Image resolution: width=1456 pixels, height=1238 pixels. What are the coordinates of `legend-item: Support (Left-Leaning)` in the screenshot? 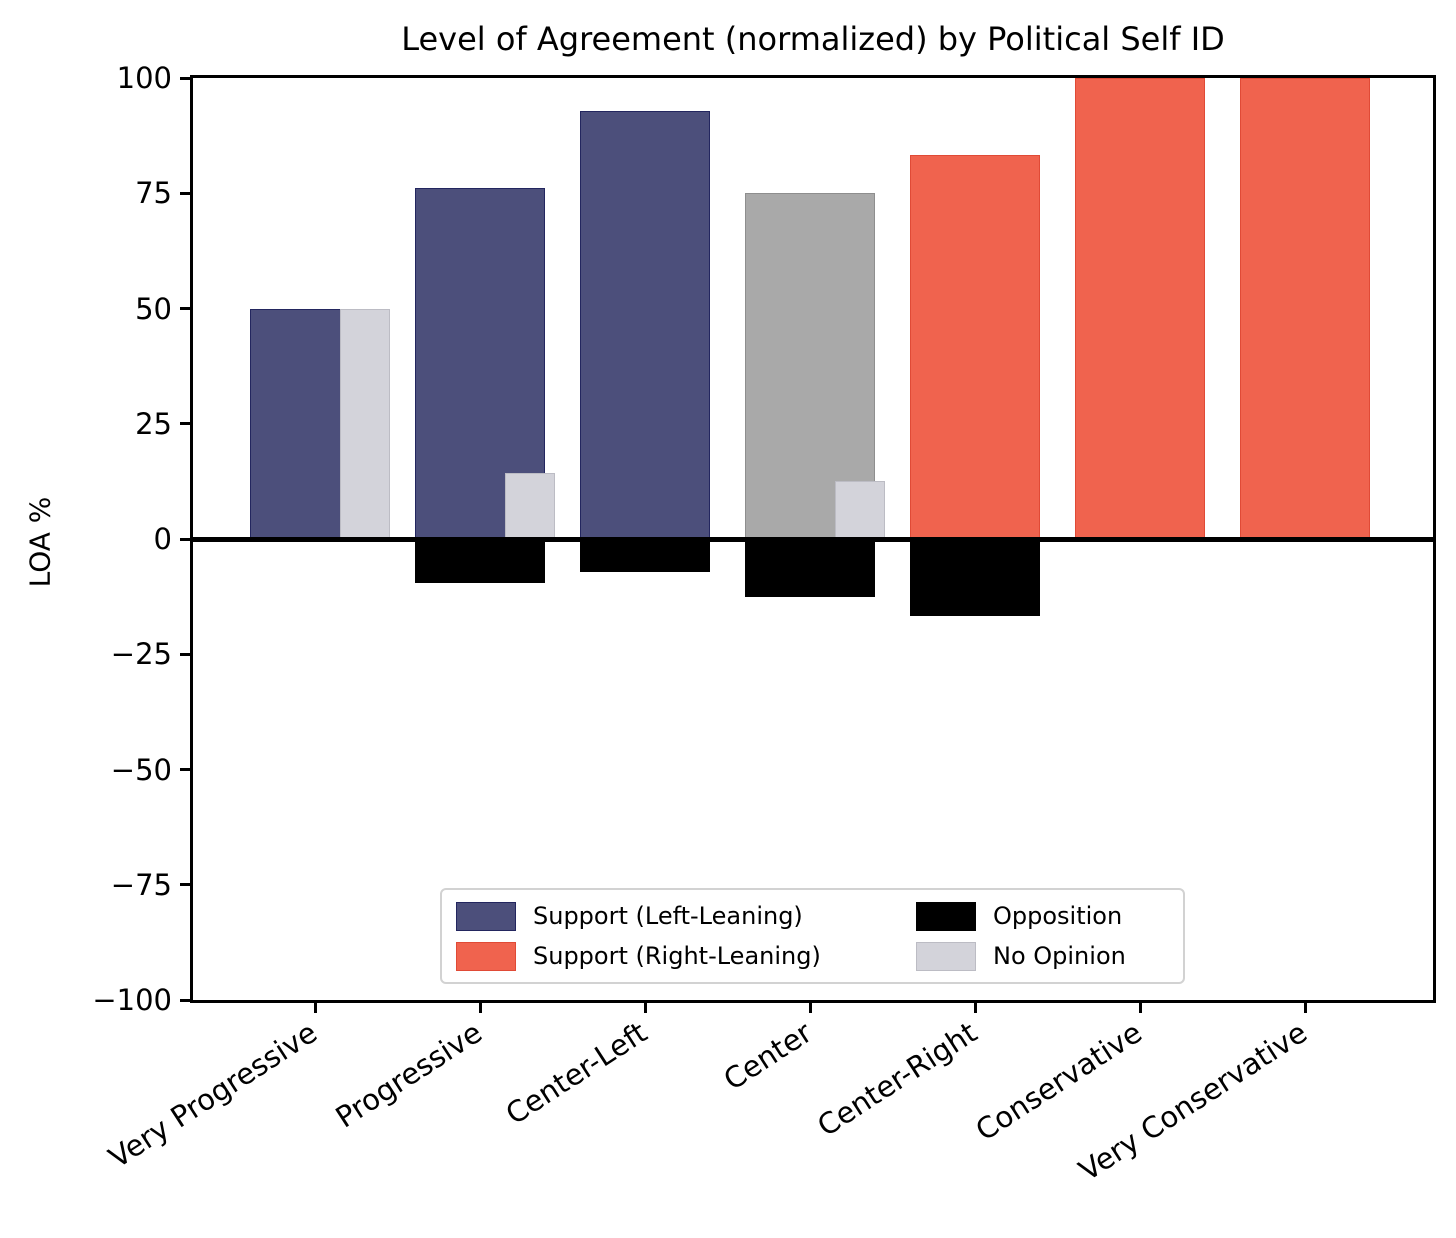 It's located at (686, 916).